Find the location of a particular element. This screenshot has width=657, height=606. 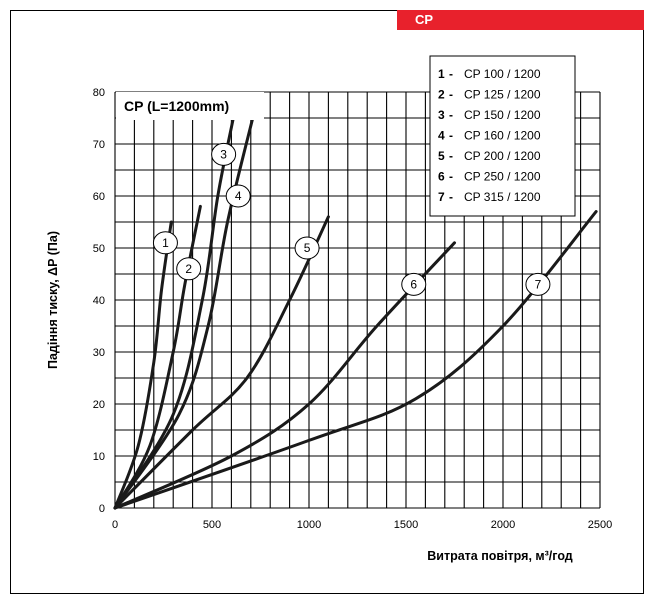

curve-label-3: 3 is located at coordinates (223, 154).